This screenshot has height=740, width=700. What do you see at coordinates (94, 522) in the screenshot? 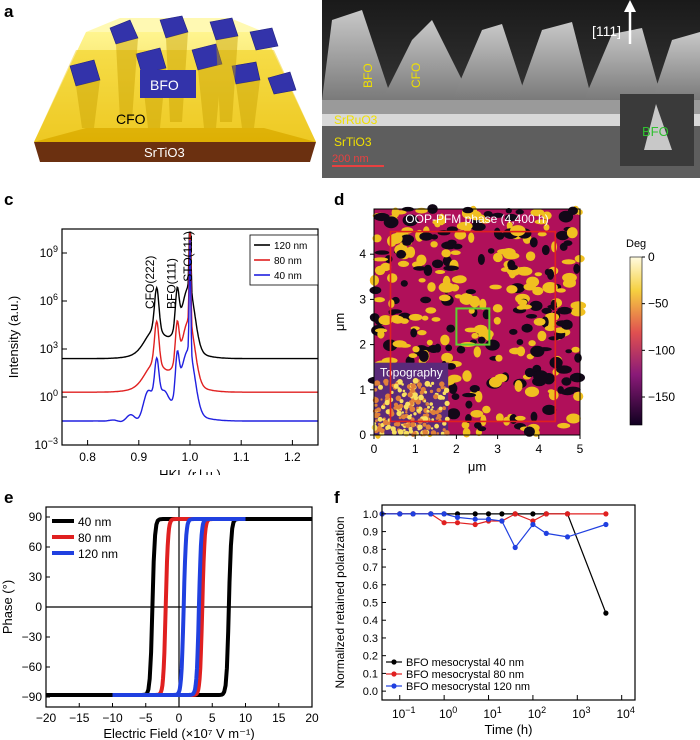
I see `legend-label: 40 nm` at bounding box center [94, 522].